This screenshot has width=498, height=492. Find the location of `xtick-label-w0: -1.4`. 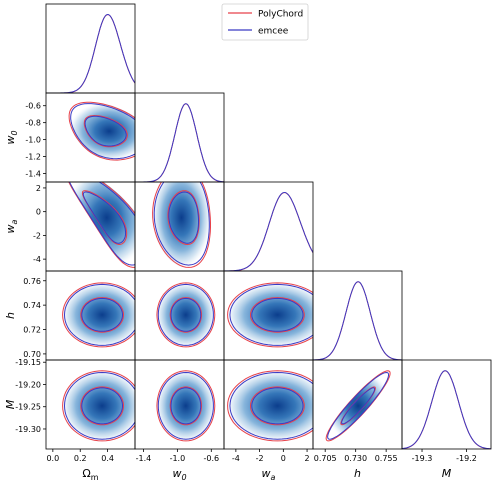

xtick-label-w0: -1.4 is located at coordinates (144, 458).